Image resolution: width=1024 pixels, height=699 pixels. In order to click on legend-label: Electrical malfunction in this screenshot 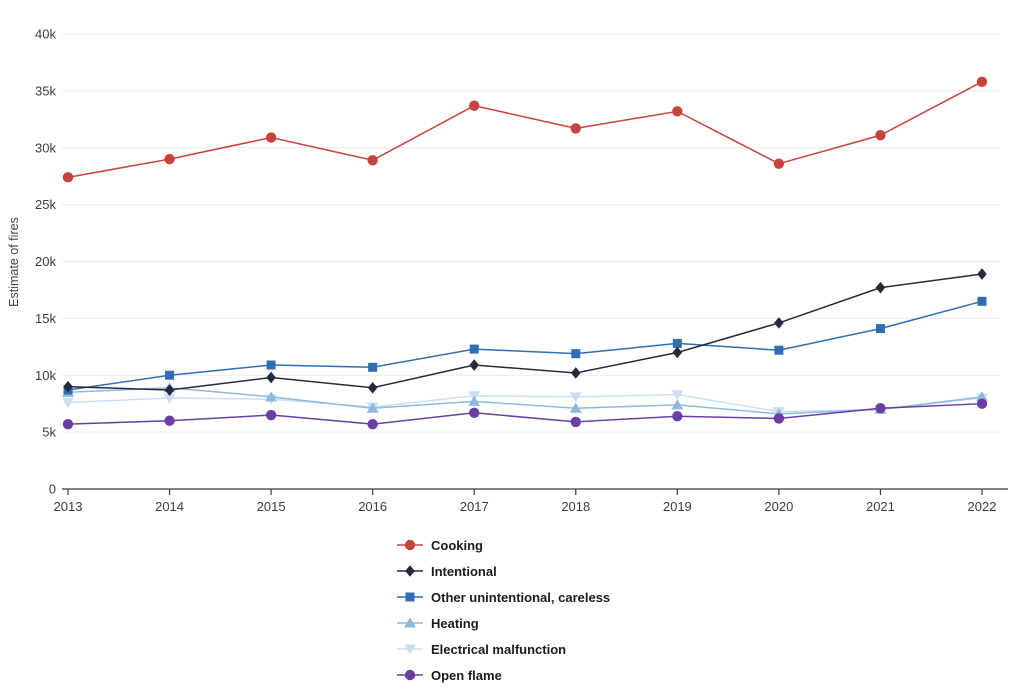, I will do `click(499, 649)`.